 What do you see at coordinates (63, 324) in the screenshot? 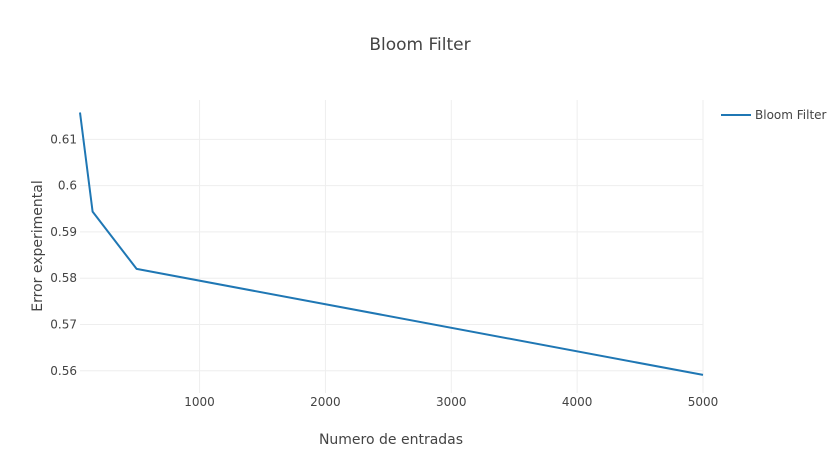
I see `y-tick-label: 0.57` at bounding box center [63, 324].